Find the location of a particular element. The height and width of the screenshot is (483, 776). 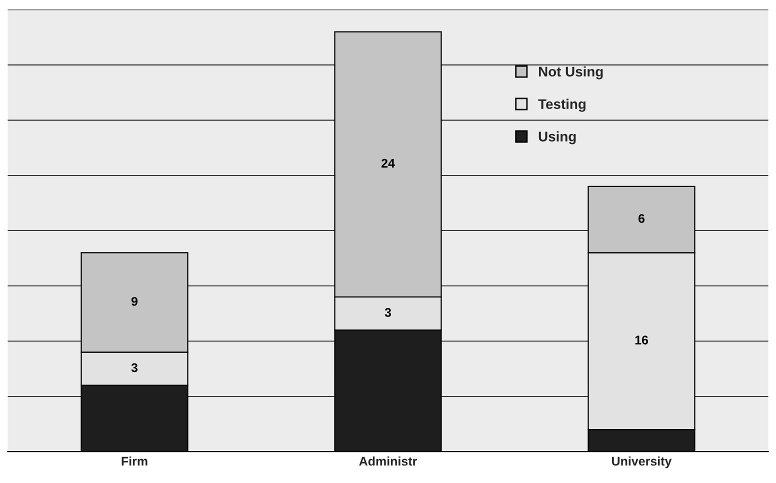

x-tick-label: Administr is located at coordinates (388, 461).